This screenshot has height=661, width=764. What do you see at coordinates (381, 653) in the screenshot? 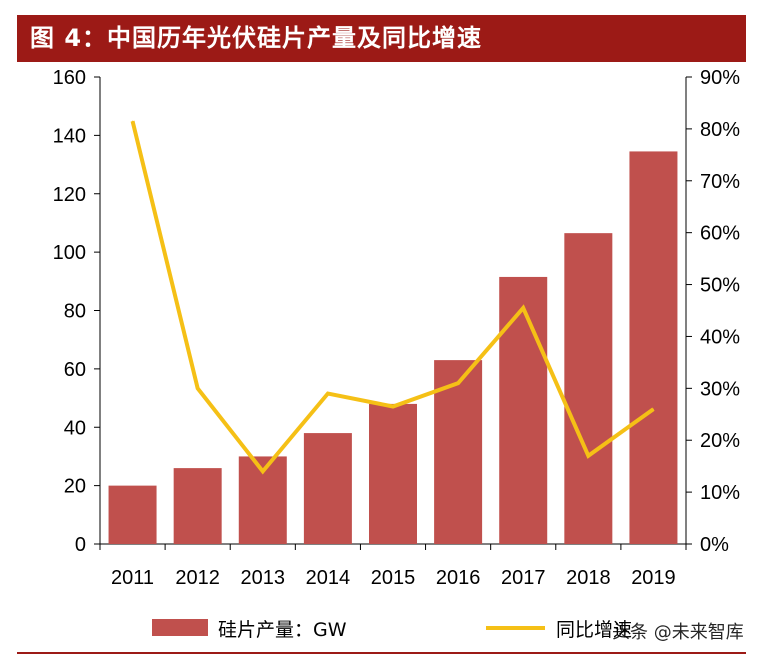
I see `bottom-rule` at bounding box center [381, 653].